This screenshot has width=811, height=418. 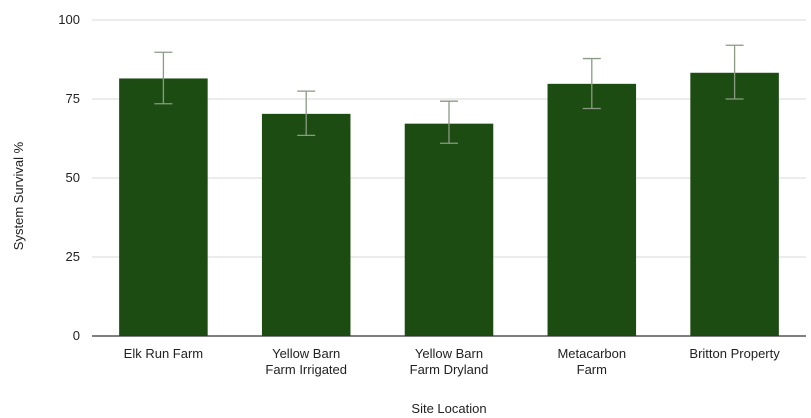 I want to click on y-tick-labels: 0 25 50 75 100, so click(x=69, y=177).